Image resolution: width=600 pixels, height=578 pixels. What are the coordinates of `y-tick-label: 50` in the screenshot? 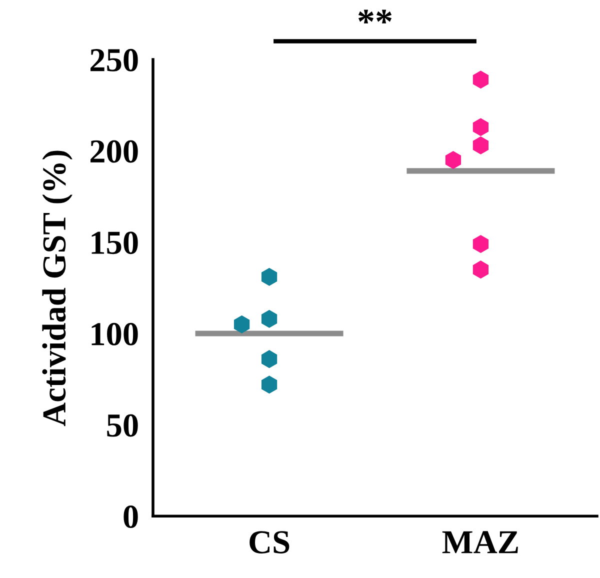 It's located at (122, 425).